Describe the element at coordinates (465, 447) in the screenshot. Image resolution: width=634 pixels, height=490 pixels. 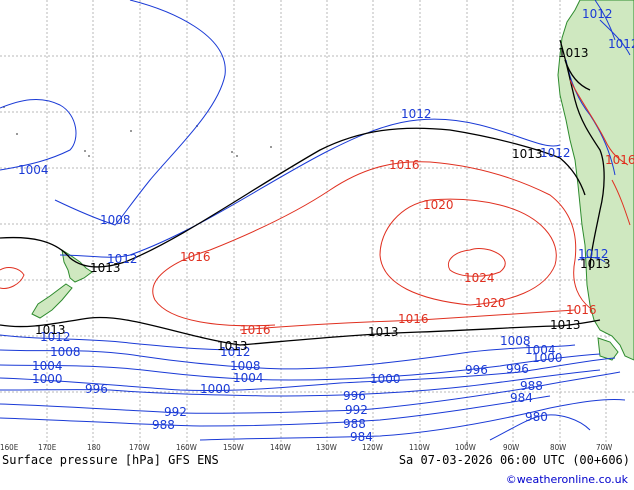
I see `longitude-tick: 100W` at that location.